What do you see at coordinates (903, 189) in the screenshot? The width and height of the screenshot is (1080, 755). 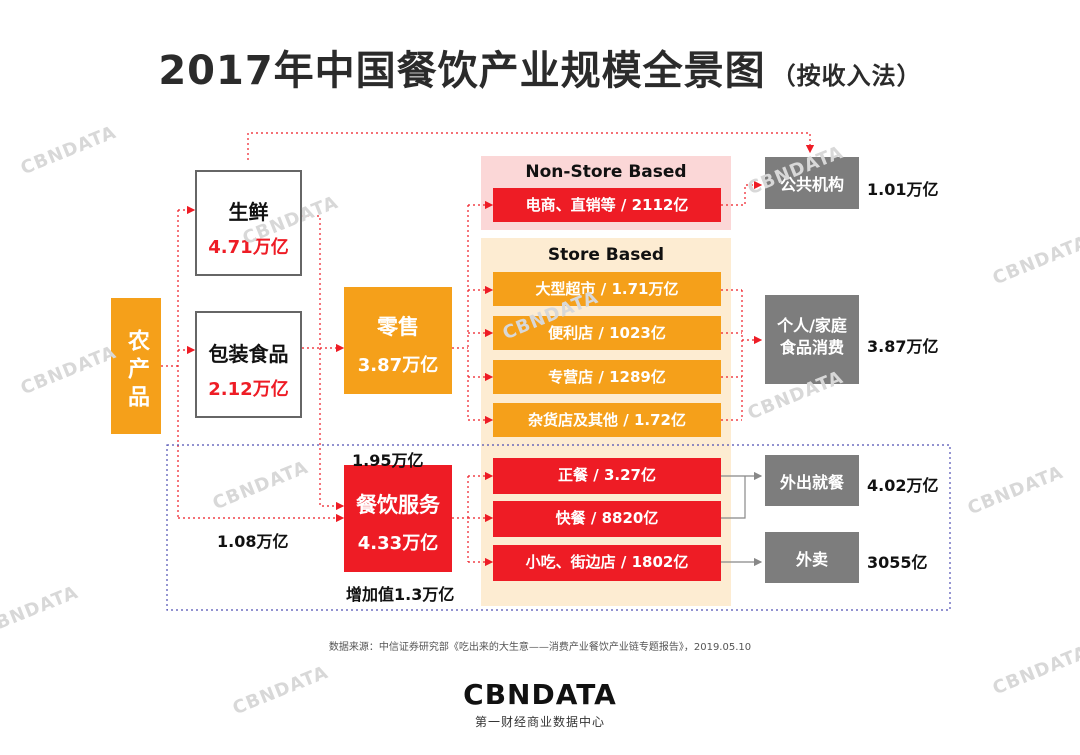 I see `consumer-public-institution-value: 1.01万亿` at bounding box center [903, 189].